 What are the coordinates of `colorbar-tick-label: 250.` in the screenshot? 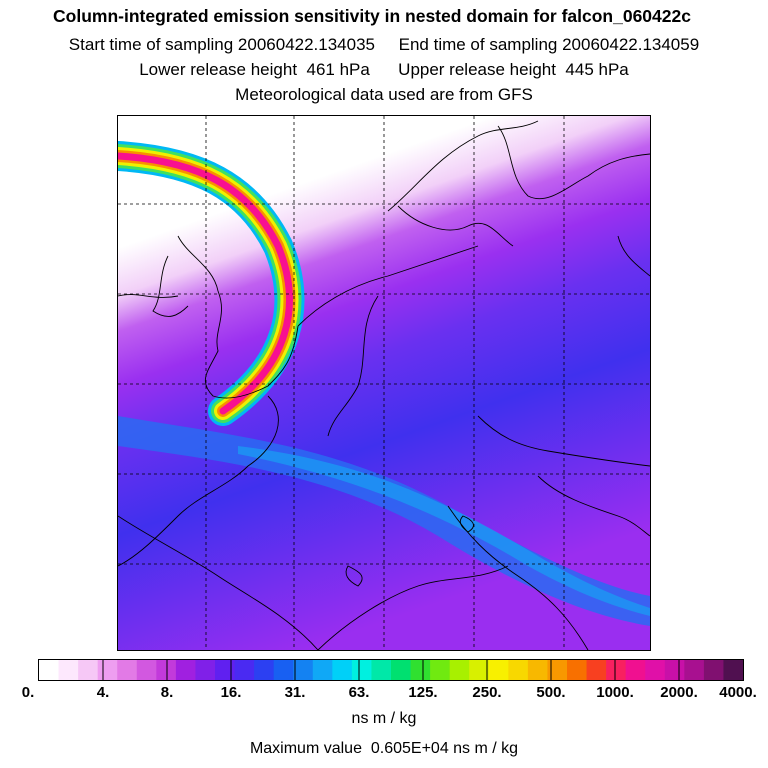 It's located at (487, 692).